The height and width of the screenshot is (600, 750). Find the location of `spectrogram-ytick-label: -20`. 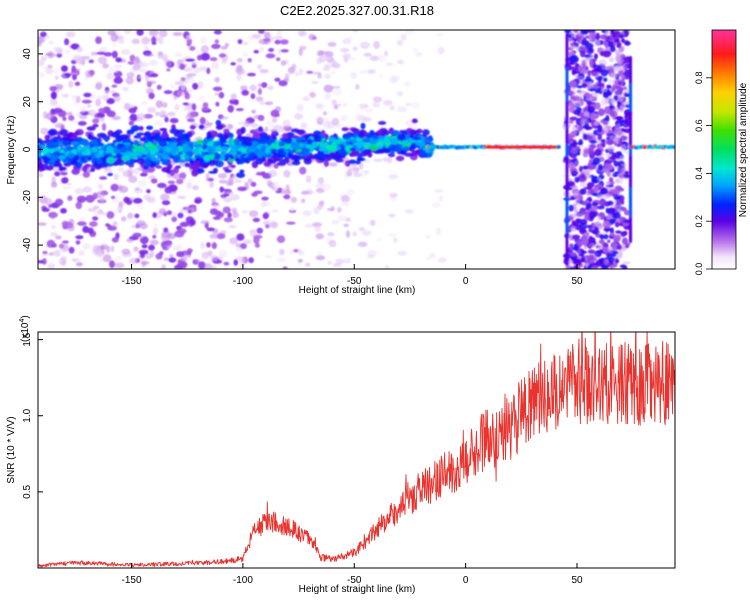

spectrogram-ytick-label: -20 is located at coordinates (27, 197).